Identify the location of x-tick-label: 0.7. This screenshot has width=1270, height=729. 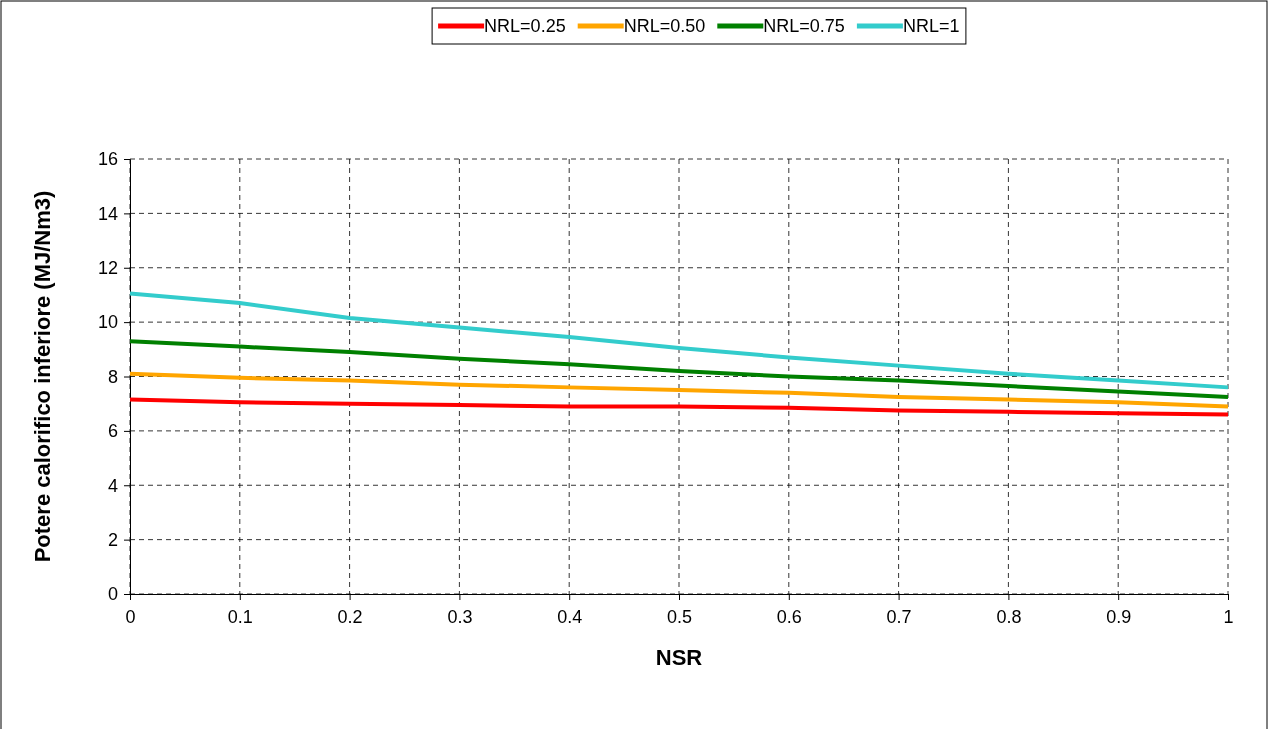
(899, 616).